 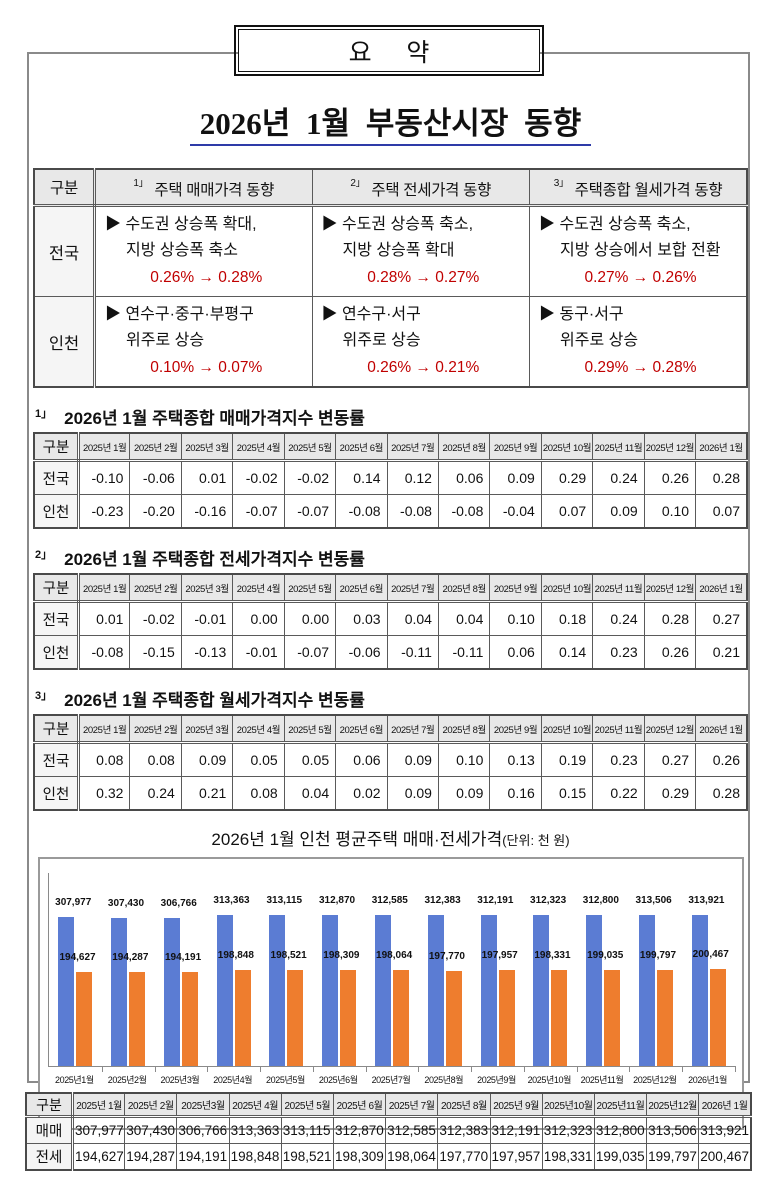 I want to click on bar-group: 313,115 198,521, so click(x=287, y=972).